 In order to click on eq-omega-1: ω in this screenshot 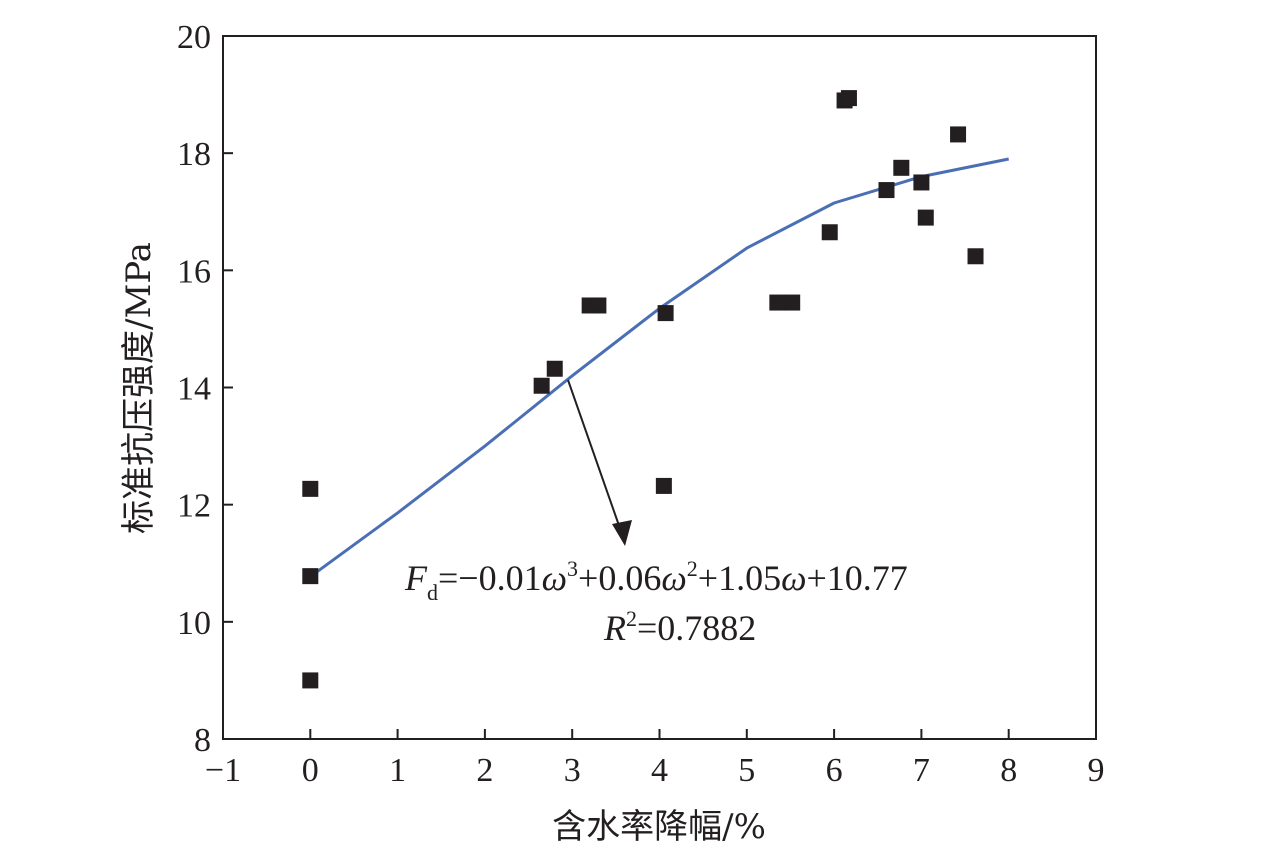, I will do `click(554, 578)`.